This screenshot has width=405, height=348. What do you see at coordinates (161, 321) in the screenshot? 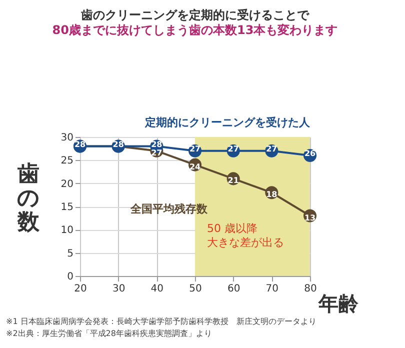
I see `text: ※1 日本臨床歯周病学会発表：長崎大学歯学部予防歯科学教授 新庄文明のデータより` at bounding box center [161, 321].